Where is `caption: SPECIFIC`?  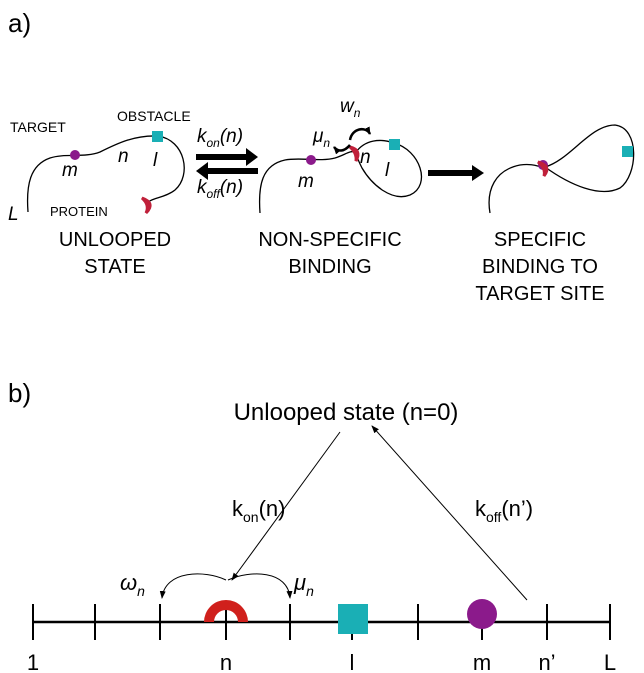
caption: SPECIFIC is located at coordinates (540, 240).